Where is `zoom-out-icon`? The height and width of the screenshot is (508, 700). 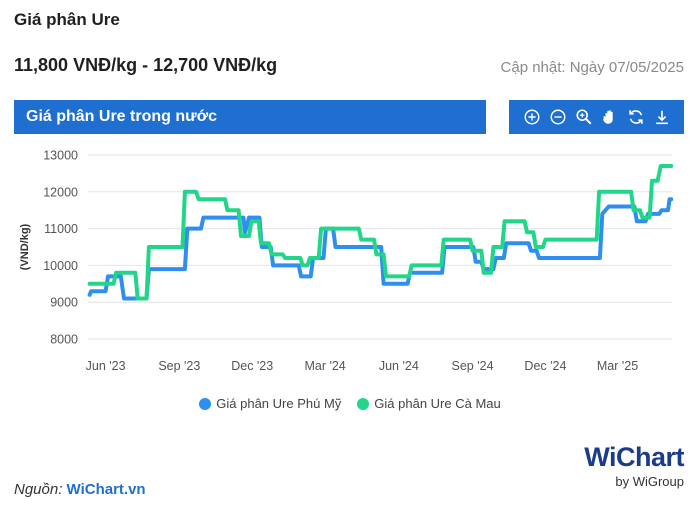
zoom-out-icon is located at coordinates (558, 117).